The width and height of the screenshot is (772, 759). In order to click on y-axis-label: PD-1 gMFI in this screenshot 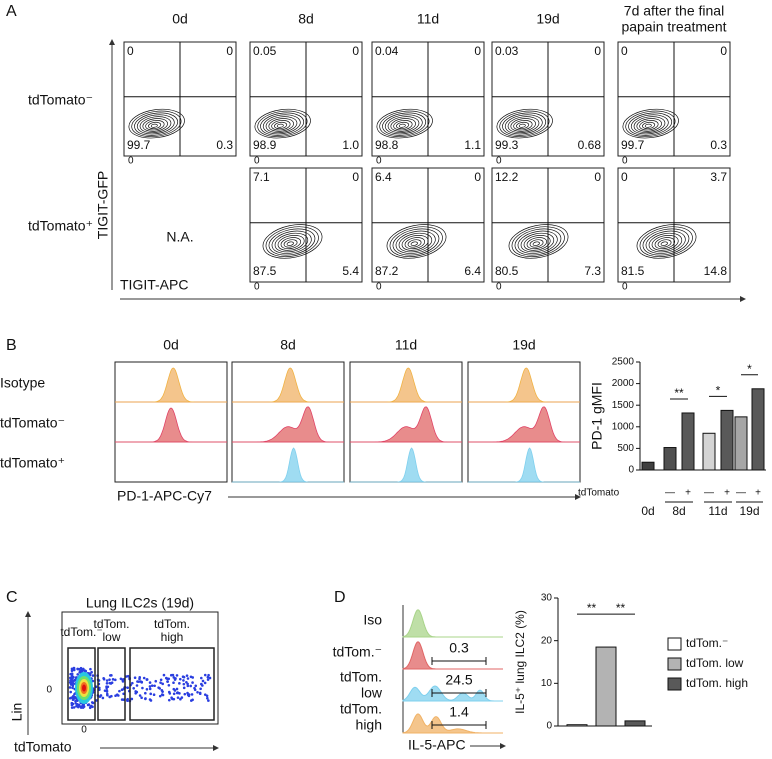, I will do `click(597, 416)`.